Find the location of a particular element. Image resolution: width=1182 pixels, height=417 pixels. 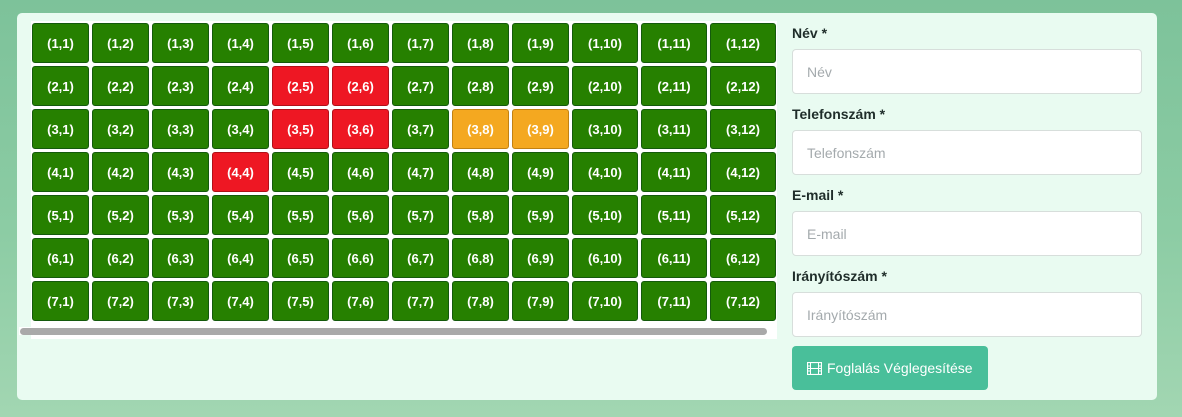

seat-free: (2,11) is located at coordinates (674, 86).